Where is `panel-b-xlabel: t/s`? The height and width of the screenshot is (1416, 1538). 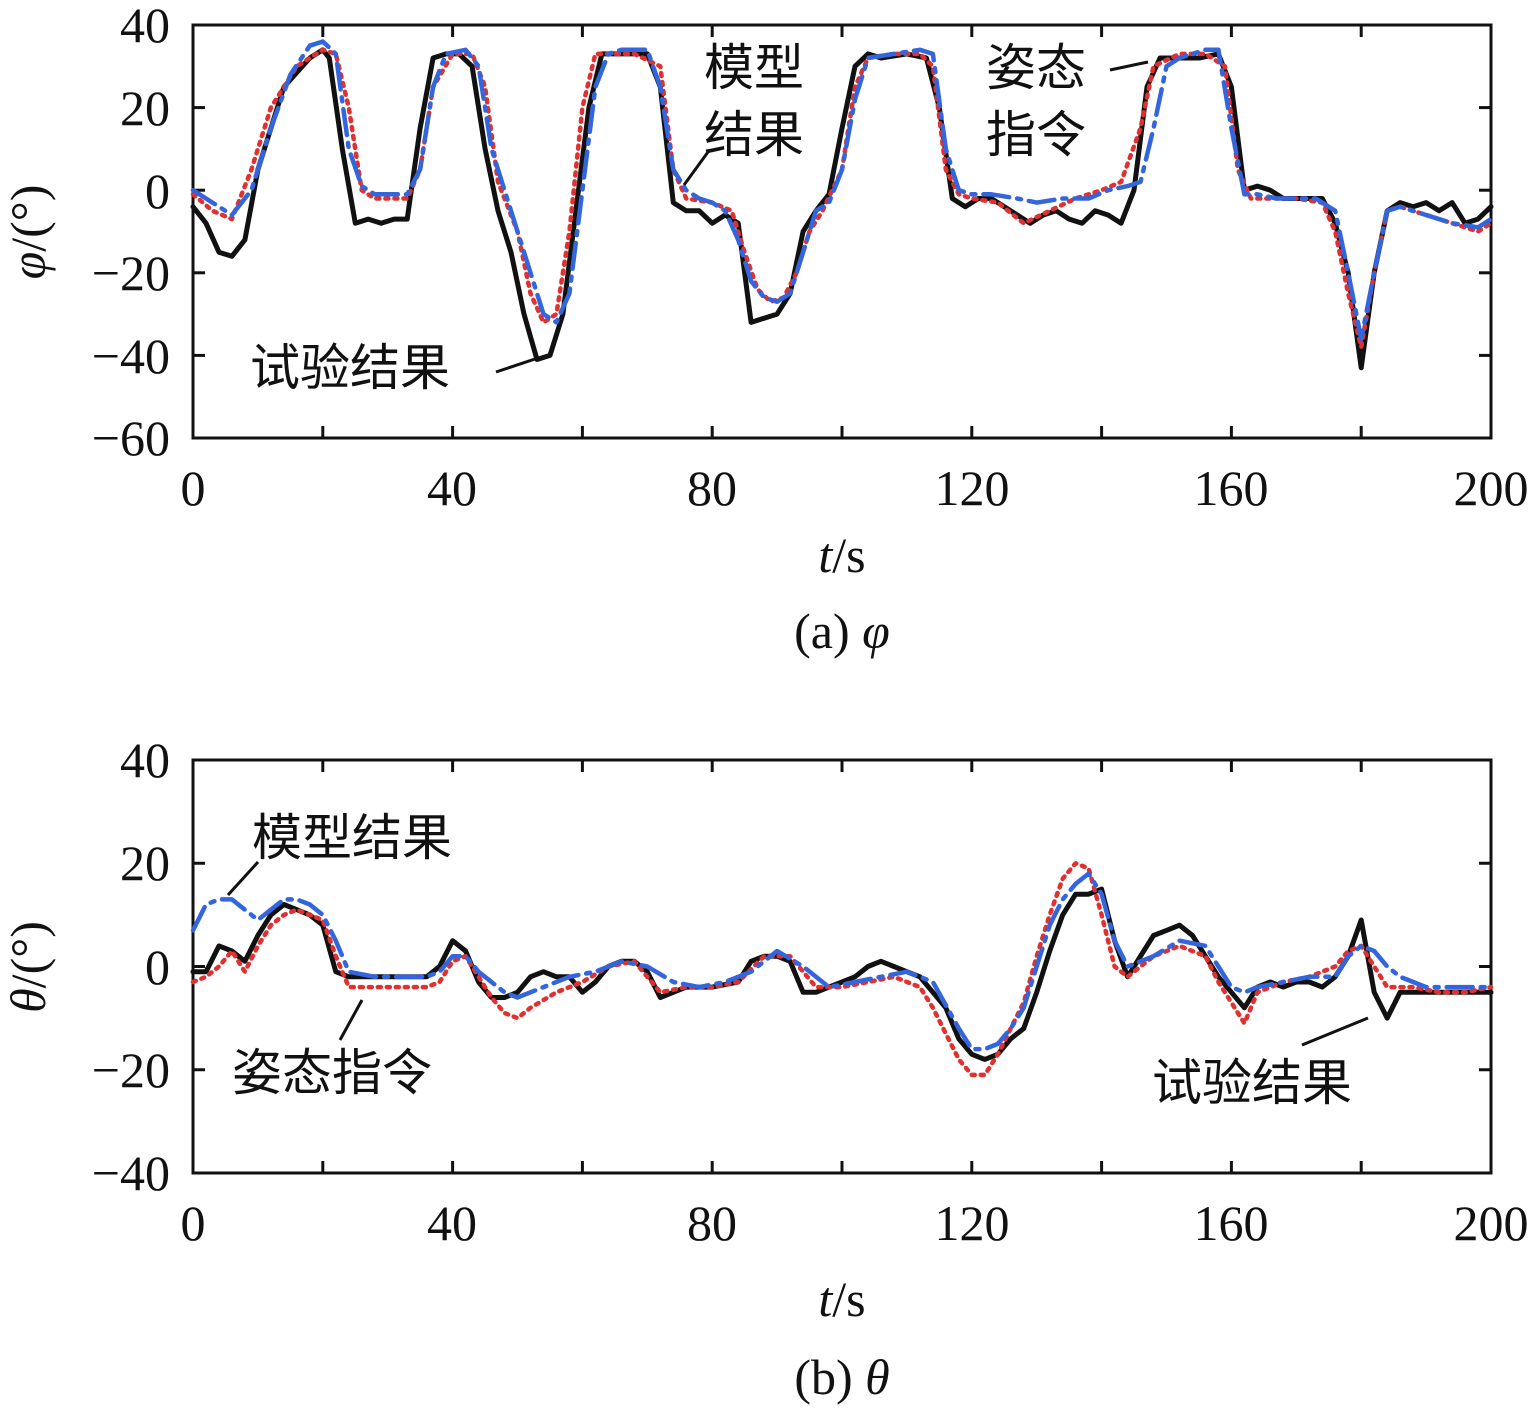
panel-b-xlabel: t/s is located at coordinates (841, 1299).